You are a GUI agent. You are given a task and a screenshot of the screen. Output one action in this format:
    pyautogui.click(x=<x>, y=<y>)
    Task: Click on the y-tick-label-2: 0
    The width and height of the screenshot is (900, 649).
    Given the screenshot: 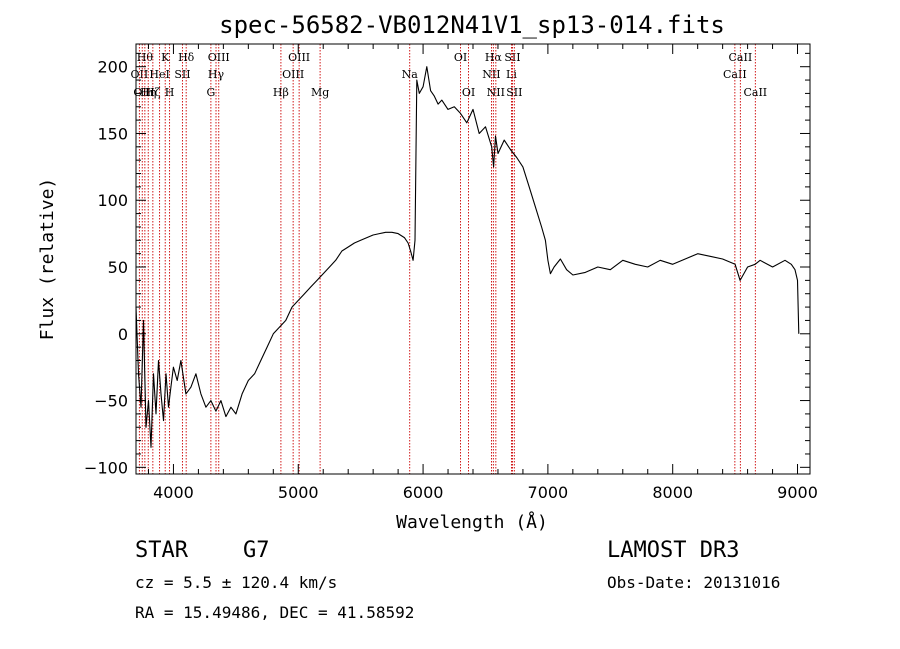 What is the action you would take?
    pyautogui.click(x=123, y=334)
    